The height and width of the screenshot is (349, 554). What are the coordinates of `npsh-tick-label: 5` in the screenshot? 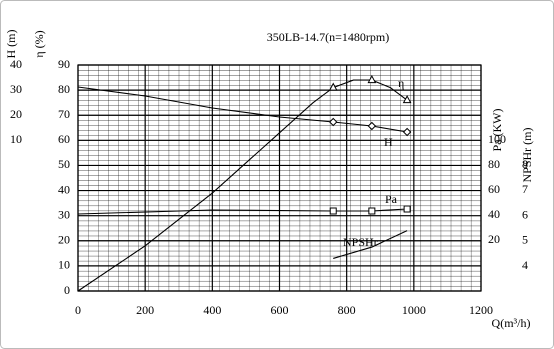 It's located at (525, 240).